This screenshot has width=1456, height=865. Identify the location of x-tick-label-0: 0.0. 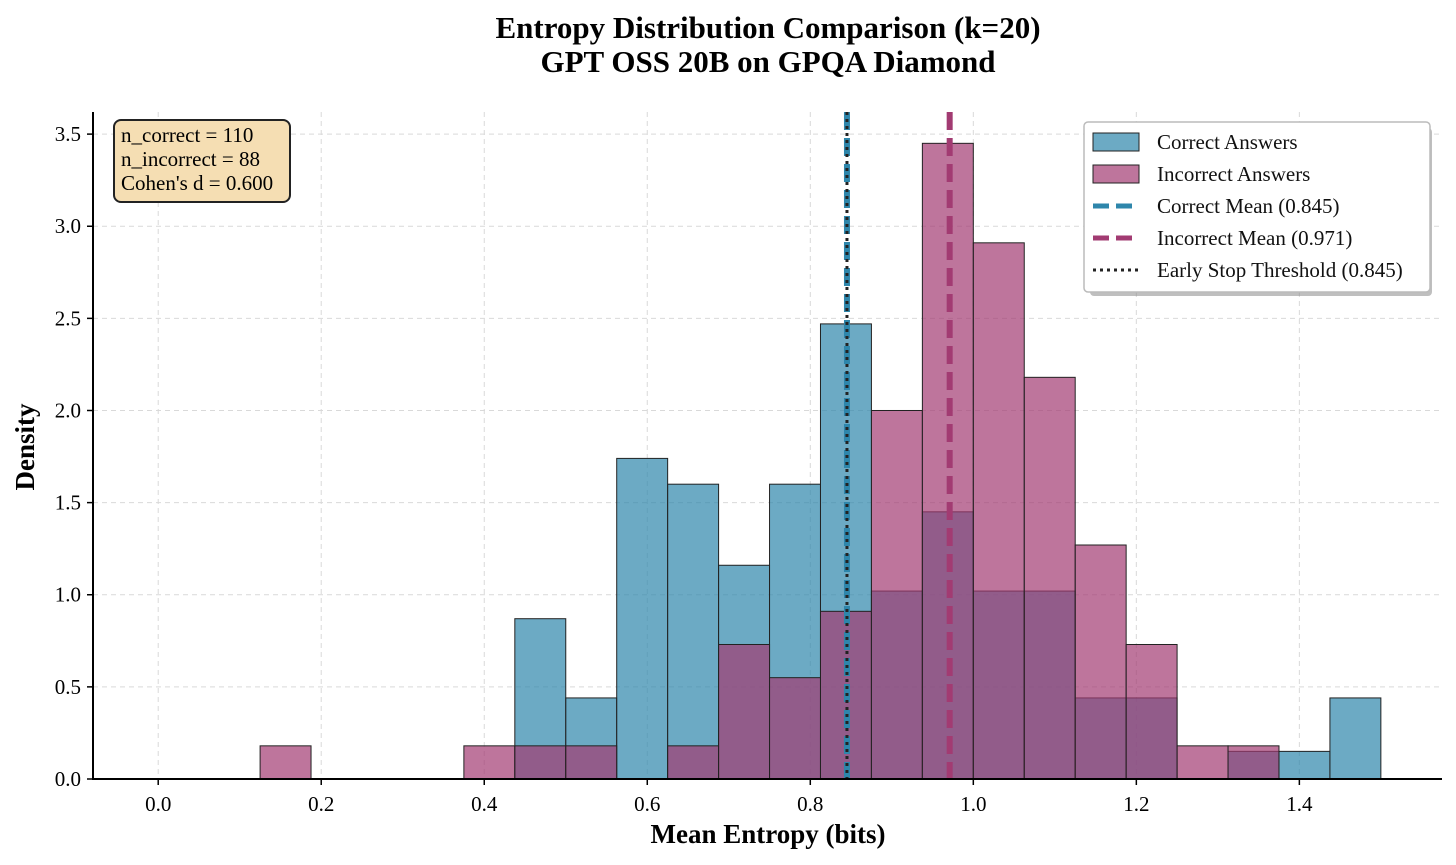
(158, 804).